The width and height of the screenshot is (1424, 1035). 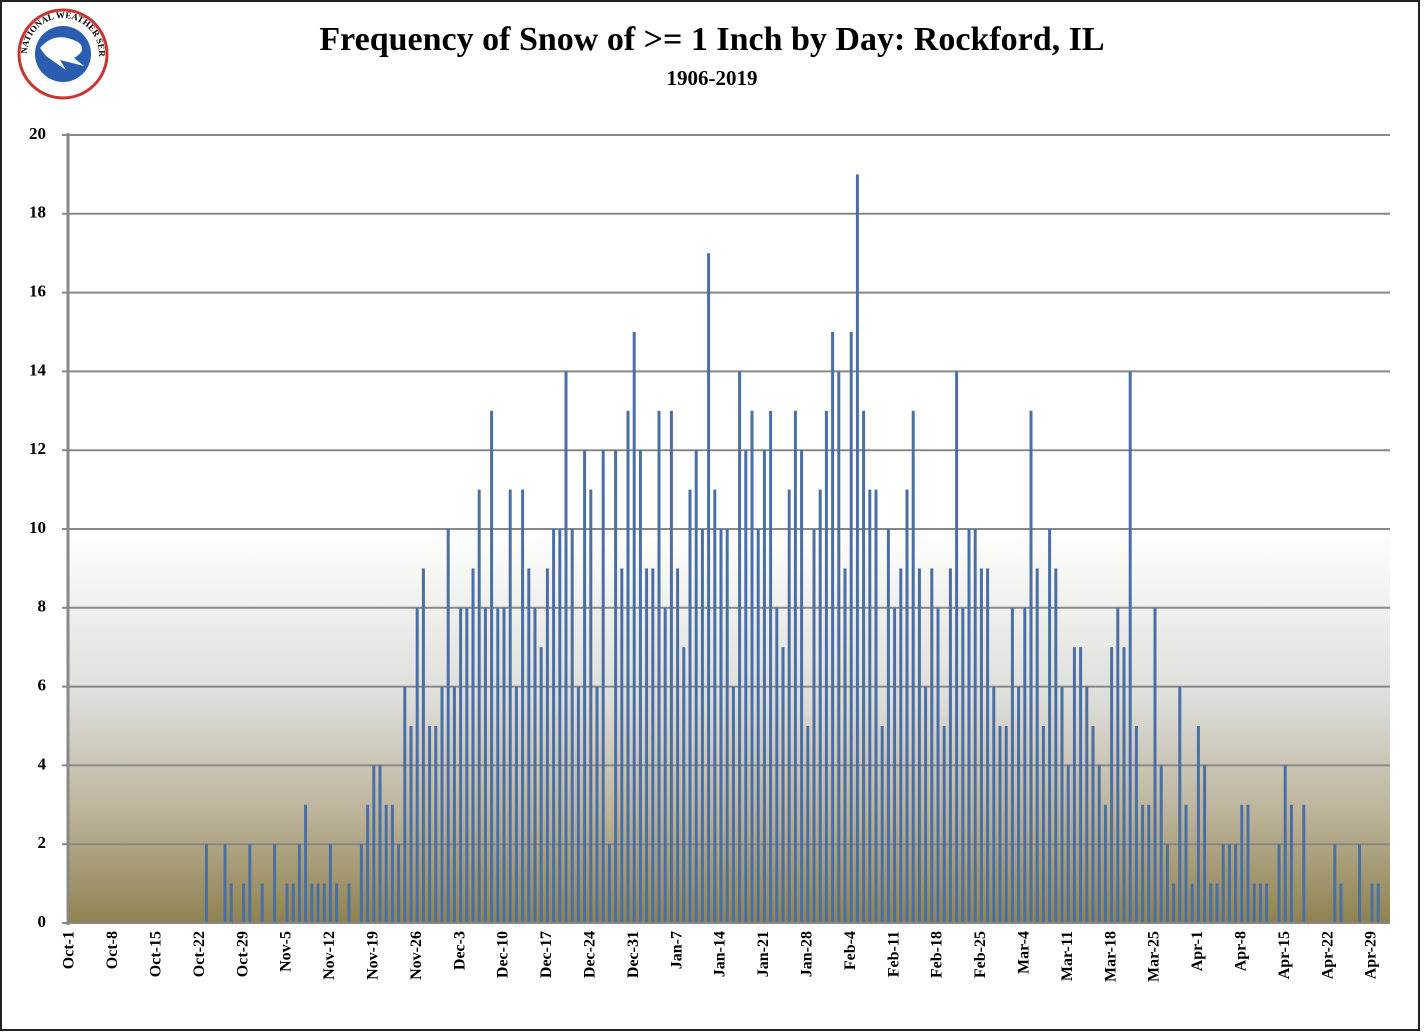 I want to click on x-tick-label: Mar-4, so click(x=1023, y=952).